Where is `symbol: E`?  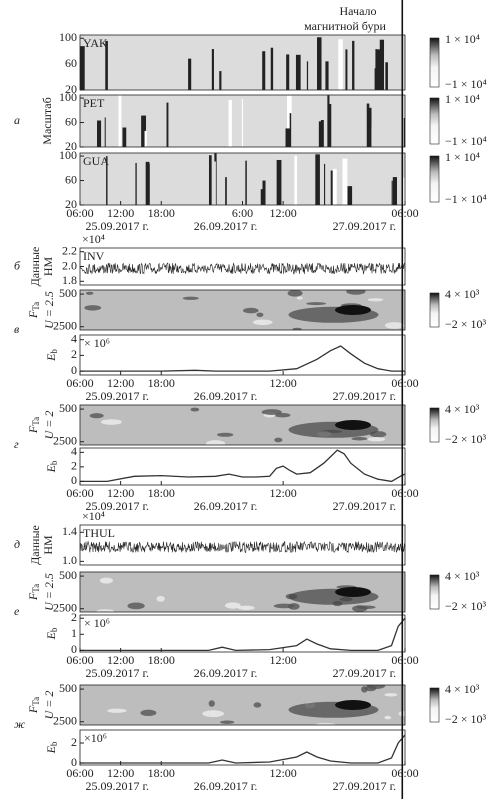 symbol: E is located at coordinates (51, 635).